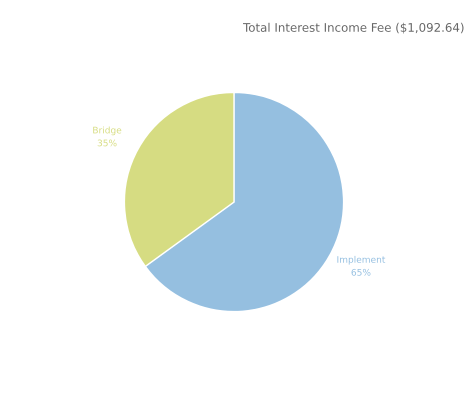 This screenshot has width=474, height=407. What do you see at coordinates (361, 260) in the screenshot?
I see `slice-label: Implement` at bounding box center [361, 260].